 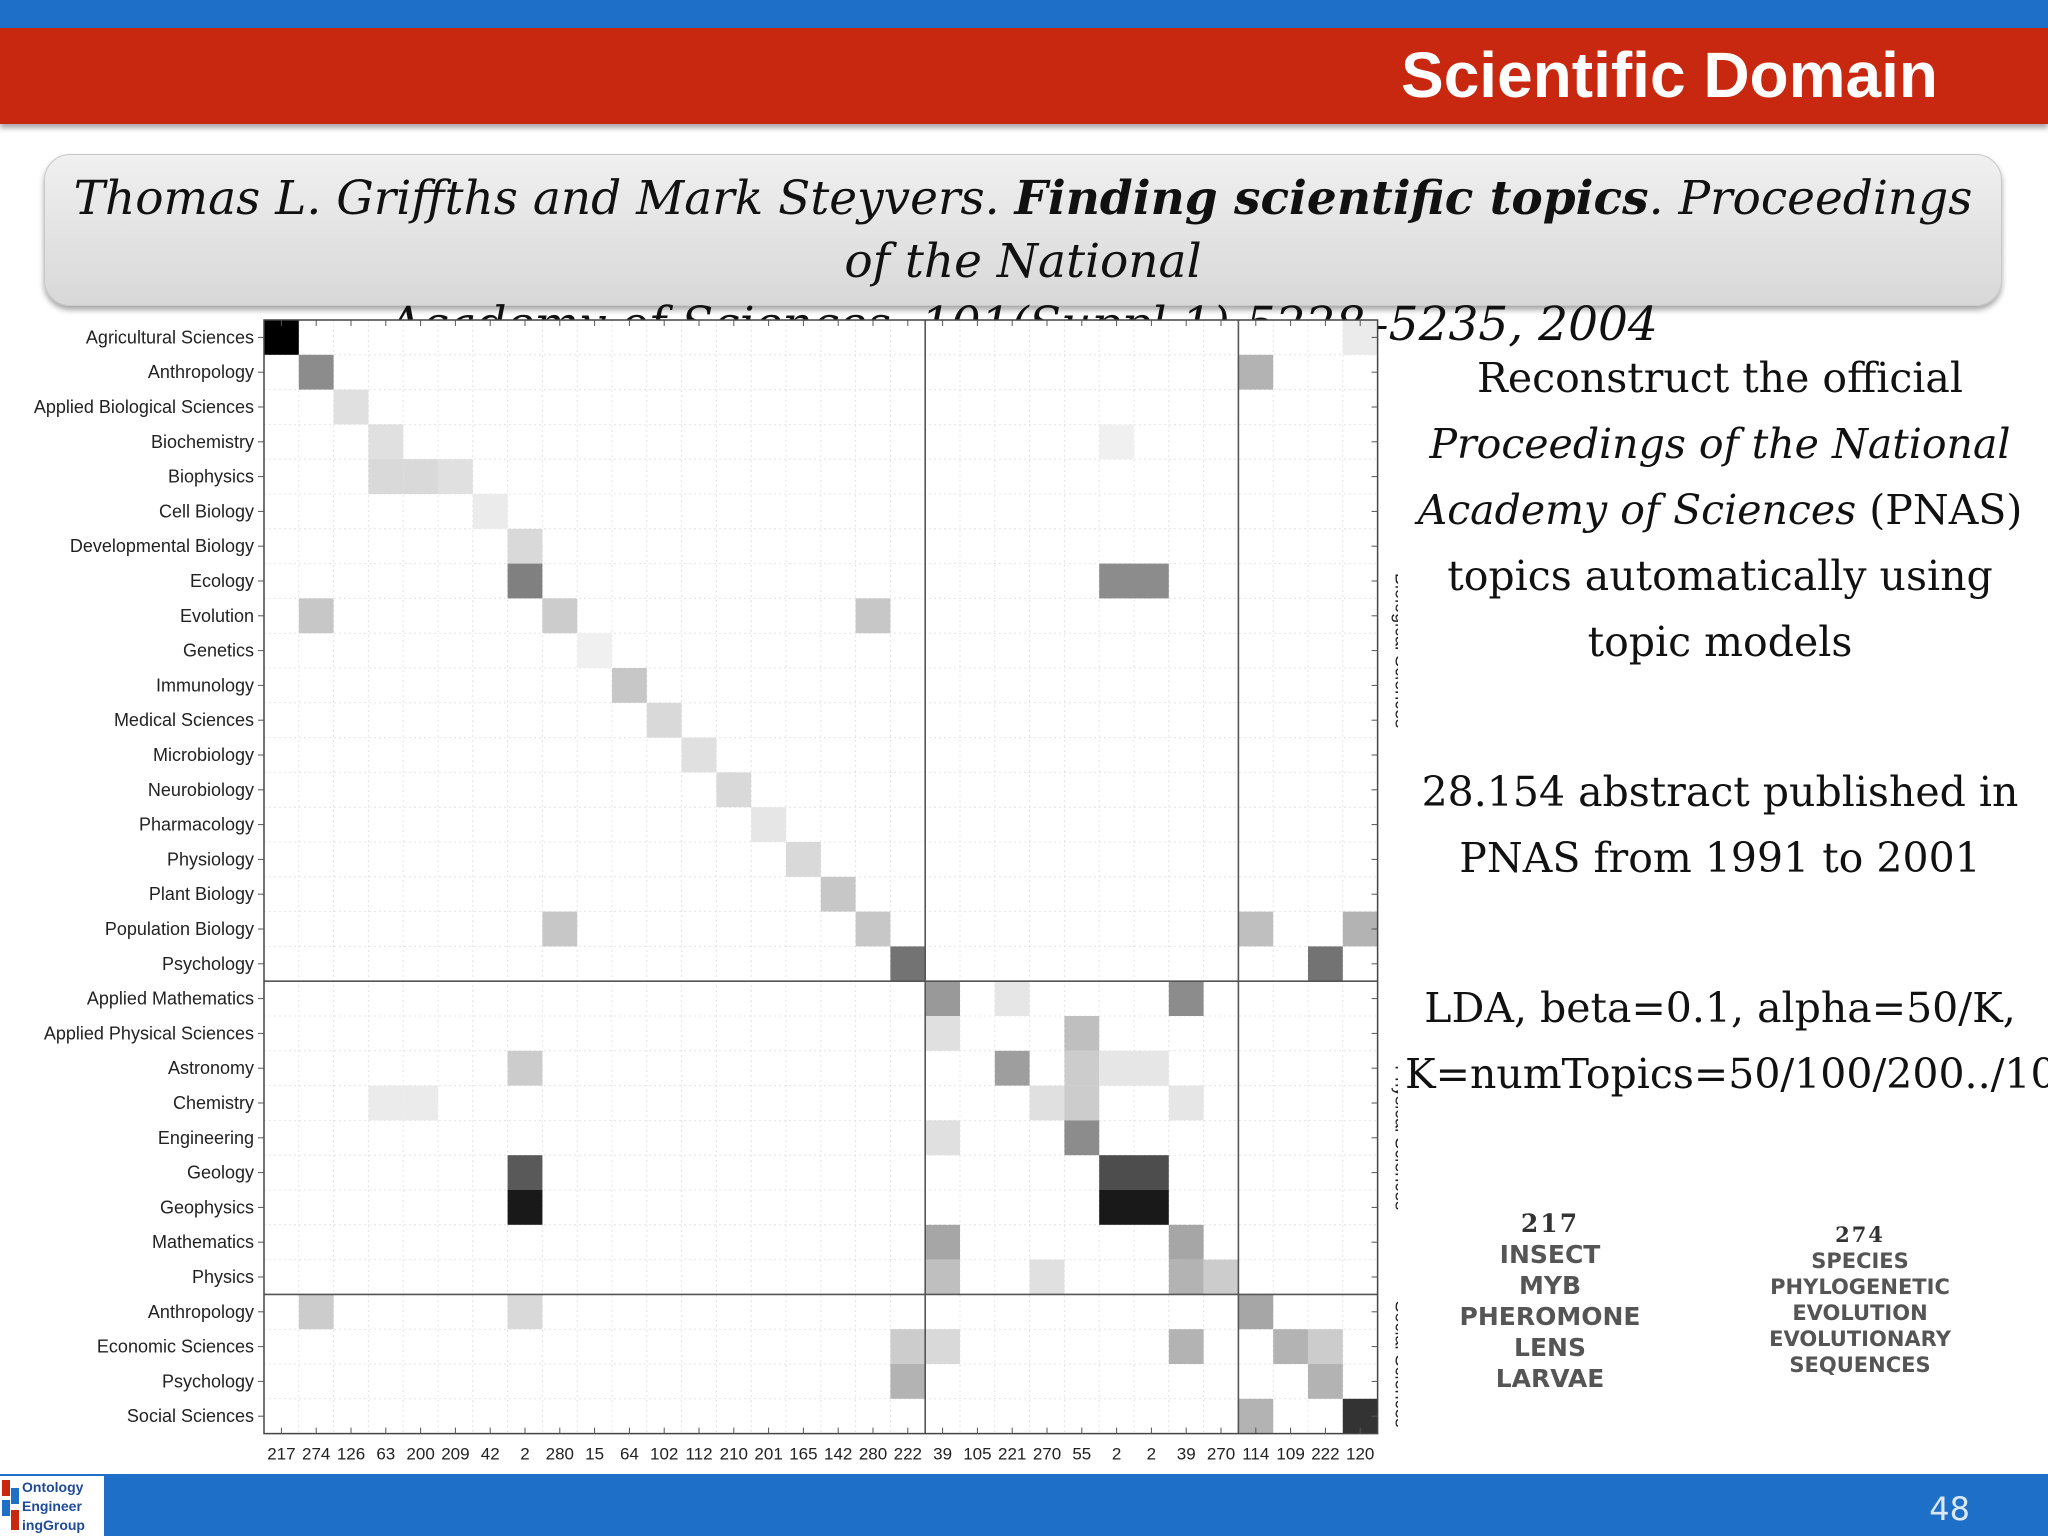 What do you see at coordinates (1860, 1234) in the screenshot?
I see `topic-id: 274` at bounding box center [1860, 1234].